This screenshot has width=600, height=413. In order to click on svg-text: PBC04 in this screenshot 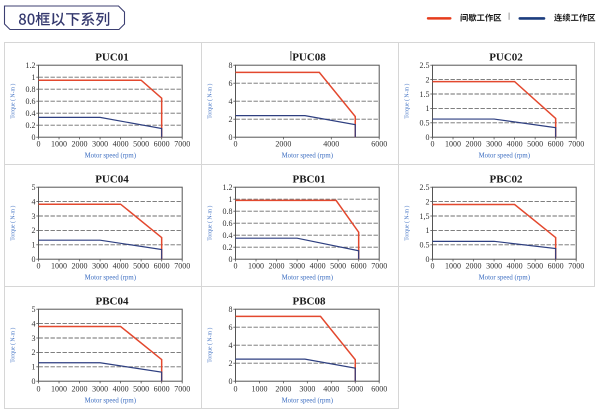, I will do `click(113, 302)`.